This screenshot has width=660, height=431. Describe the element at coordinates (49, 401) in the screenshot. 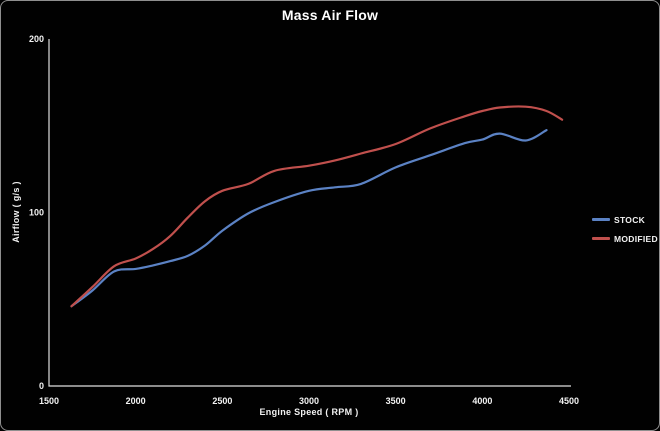

I see `x-tick-label: 1500` at that location.